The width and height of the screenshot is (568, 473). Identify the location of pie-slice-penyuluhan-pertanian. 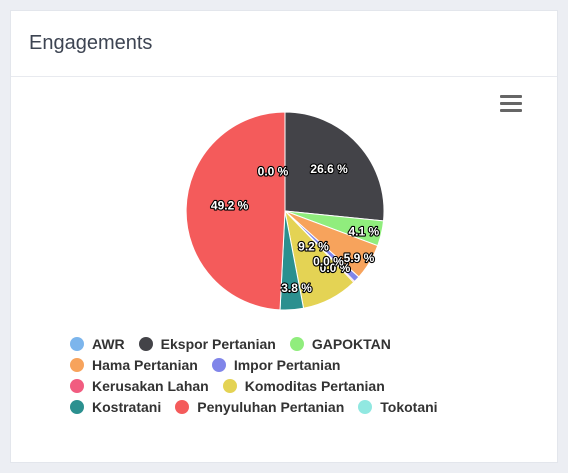
(235, 211).